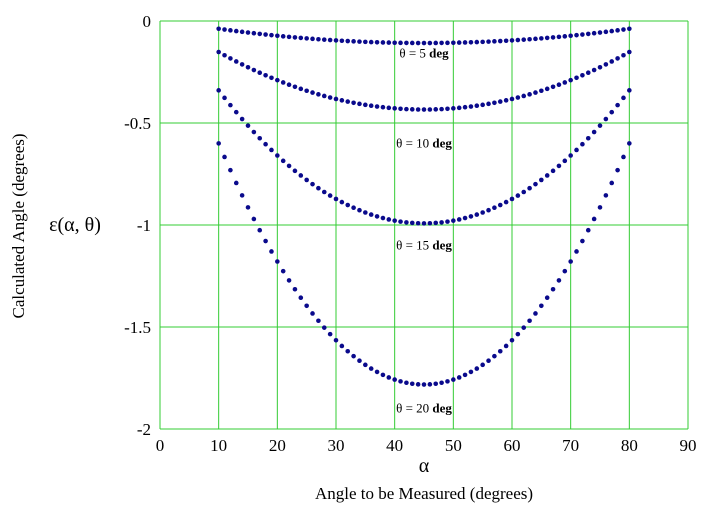  Describe the element at coordinates (570, 445) in the screenshot. I see `x-tick-label: 70` at that location.